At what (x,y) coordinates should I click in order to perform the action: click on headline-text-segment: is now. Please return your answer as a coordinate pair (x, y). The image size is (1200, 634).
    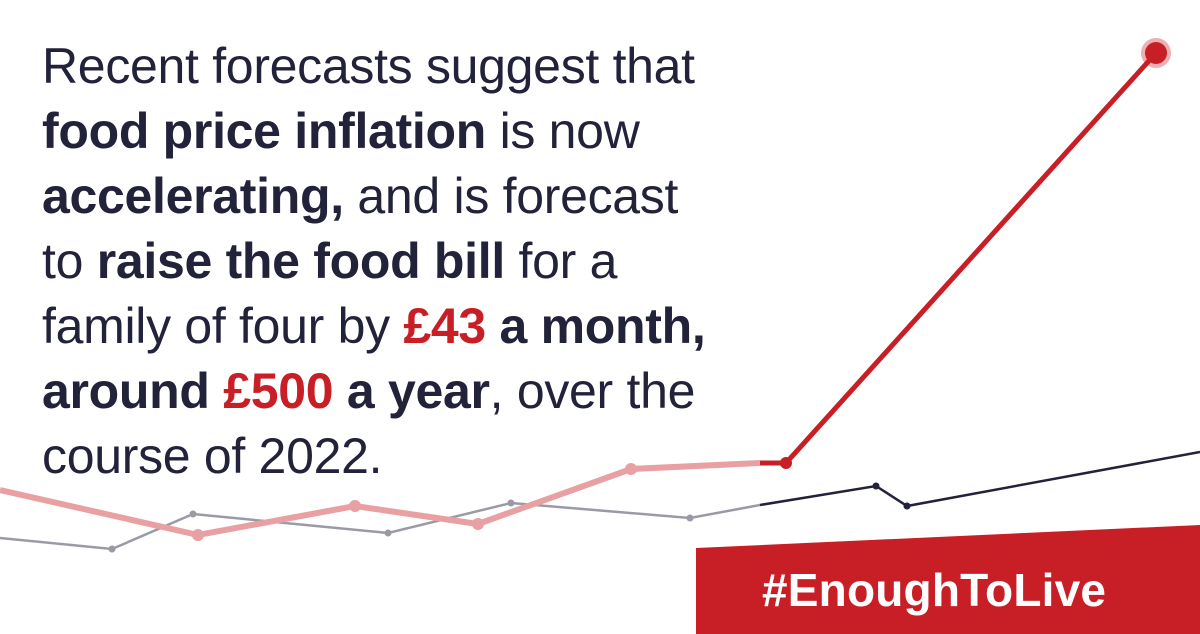
    Looking at the image, I should click on (562, 131).